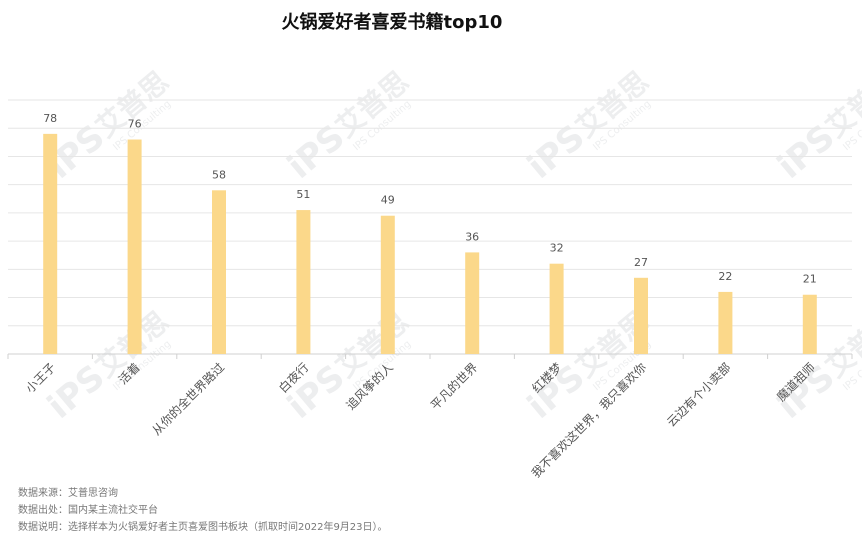  What do you see at coordinates (641, 262) in the screenshot?
I see `data-label: 27` at bounding box center [641, 262].